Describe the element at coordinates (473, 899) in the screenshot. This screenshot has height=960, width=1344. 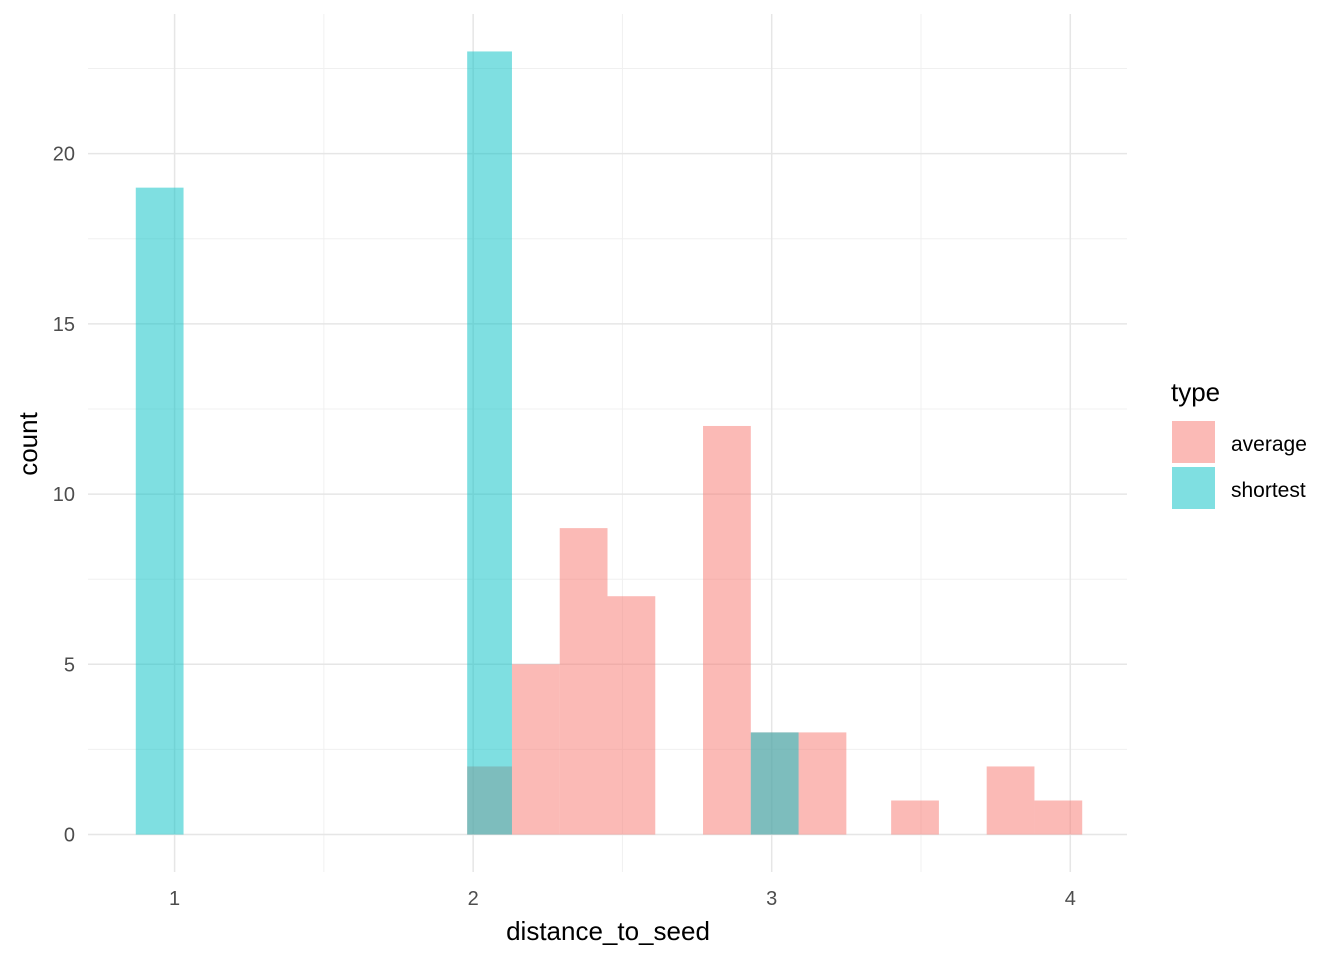
I see `x-tick-label: 2` at that location.